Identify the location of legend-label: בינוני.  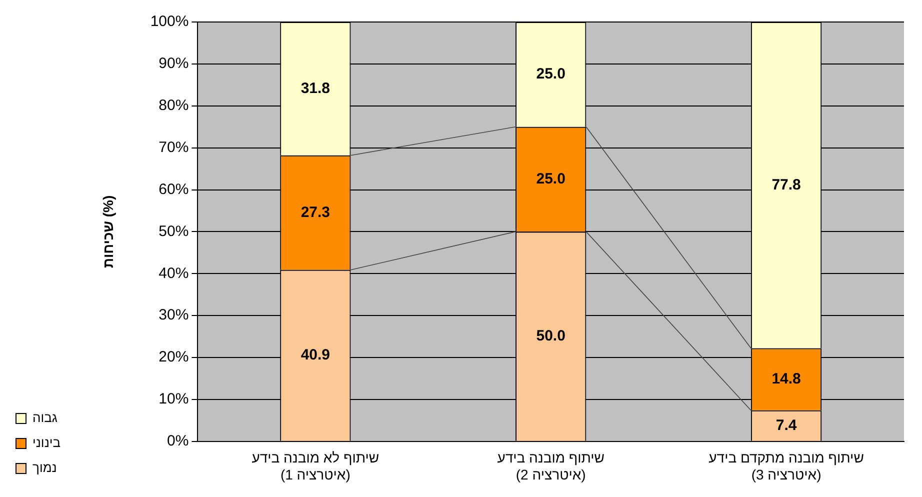
(46, 442).